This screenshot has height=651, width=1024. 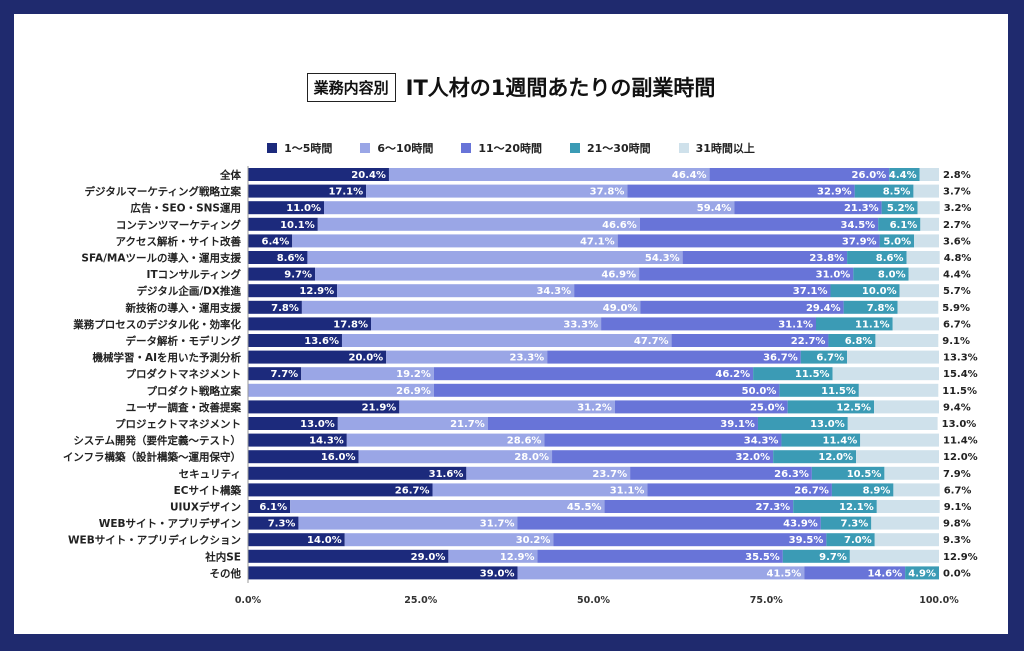 What do you see at coordinates (780, 358) in the screenshot?
I see `data-label: 36.7%` at bounding box center [780, 358].